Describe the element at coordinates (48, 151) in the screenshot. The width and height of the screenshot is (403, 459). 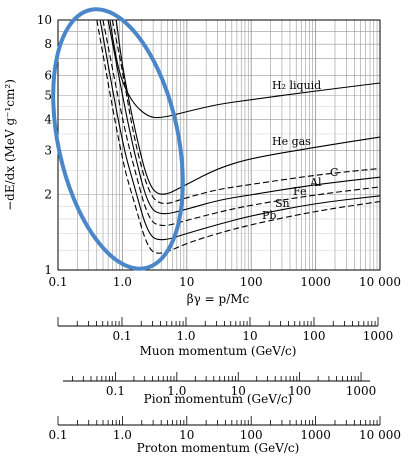
I see `y-tick-label: 3` at that location.